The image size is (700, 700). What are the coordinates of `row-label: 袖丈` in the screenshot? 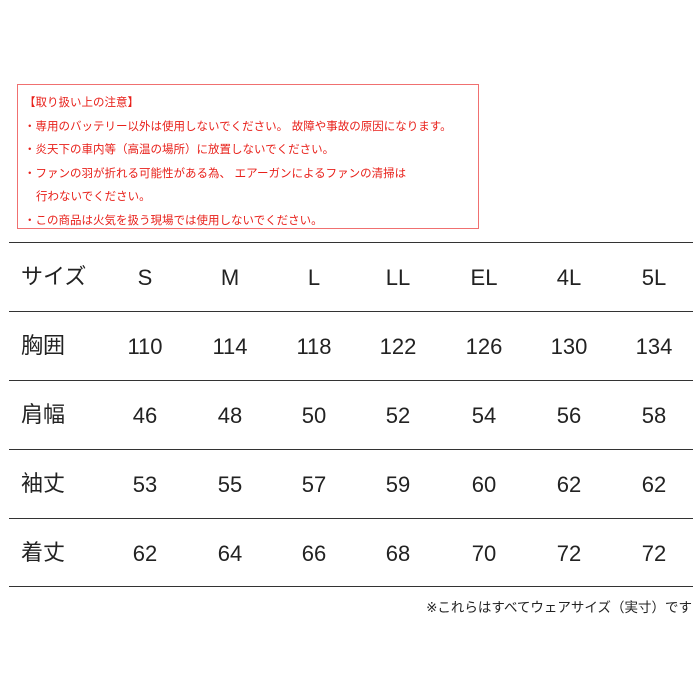 It's located at (43, 484).